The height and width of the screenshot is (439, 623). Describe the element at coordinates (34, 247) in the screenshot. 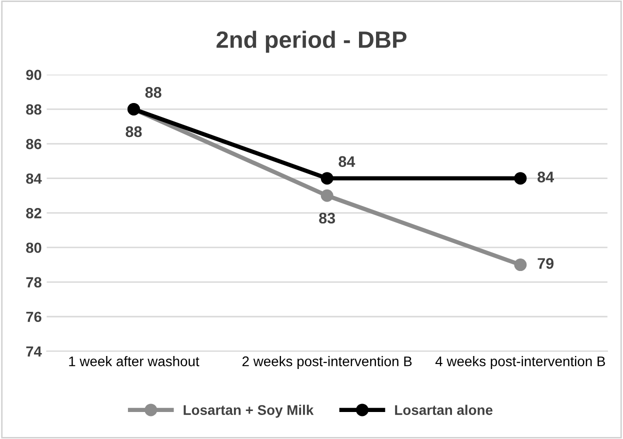

I see `y-tick-label: 80` at that location.